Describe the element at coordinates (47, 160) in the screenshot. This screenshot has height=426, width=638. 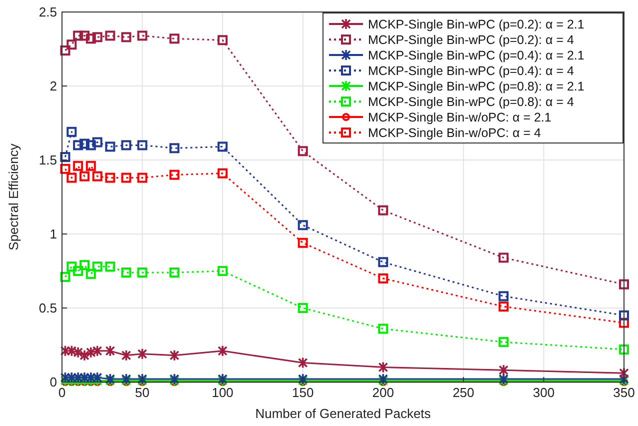
I see `y-tick-label: 1.5` at that location.